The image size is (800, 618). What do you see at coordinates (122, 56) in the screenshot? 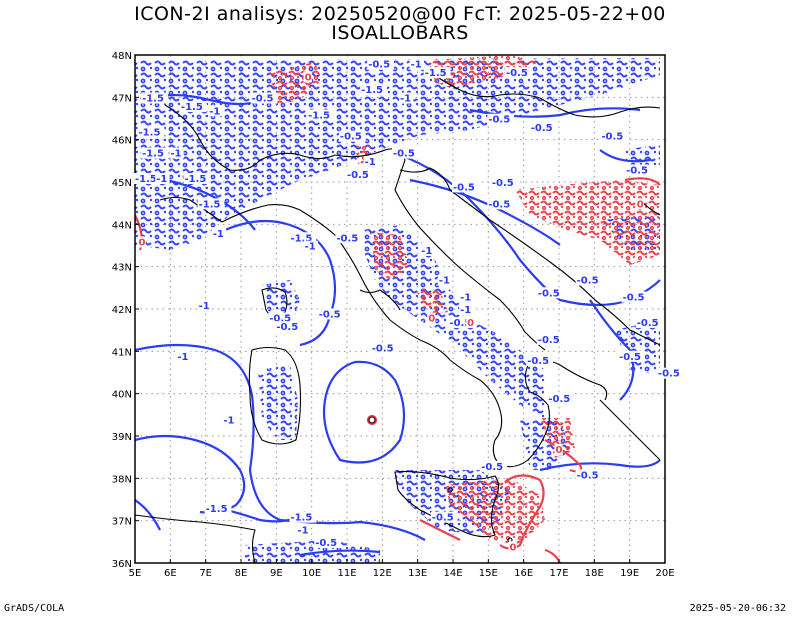
I see `lat-tick-label: 48N` at bounding box center [122, 56].